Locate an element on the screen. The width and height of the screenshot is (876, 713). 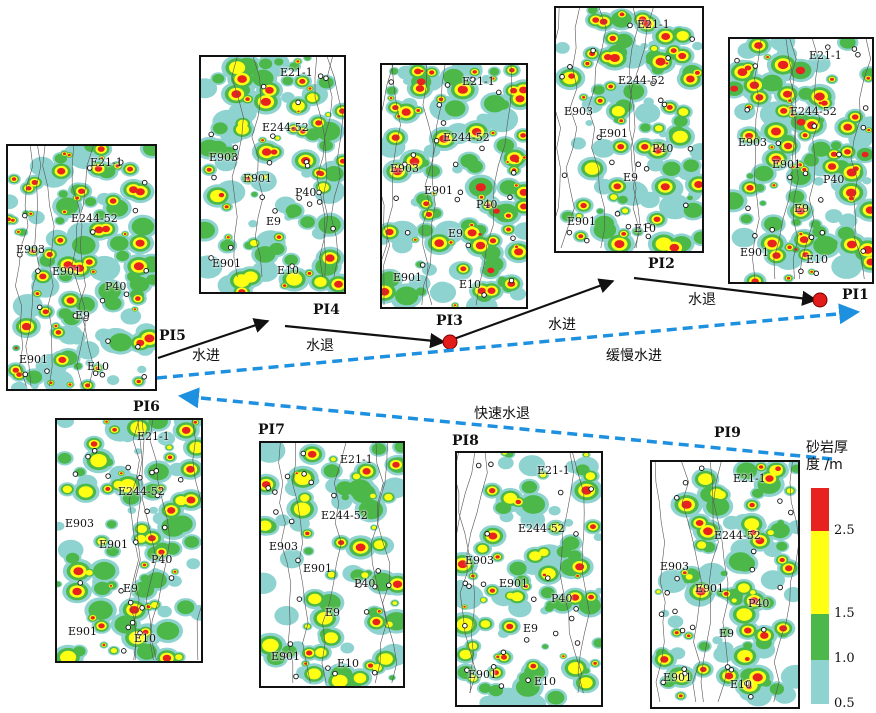
legend-tick-1-0: 1.0 is located at coordinates (844, 658).